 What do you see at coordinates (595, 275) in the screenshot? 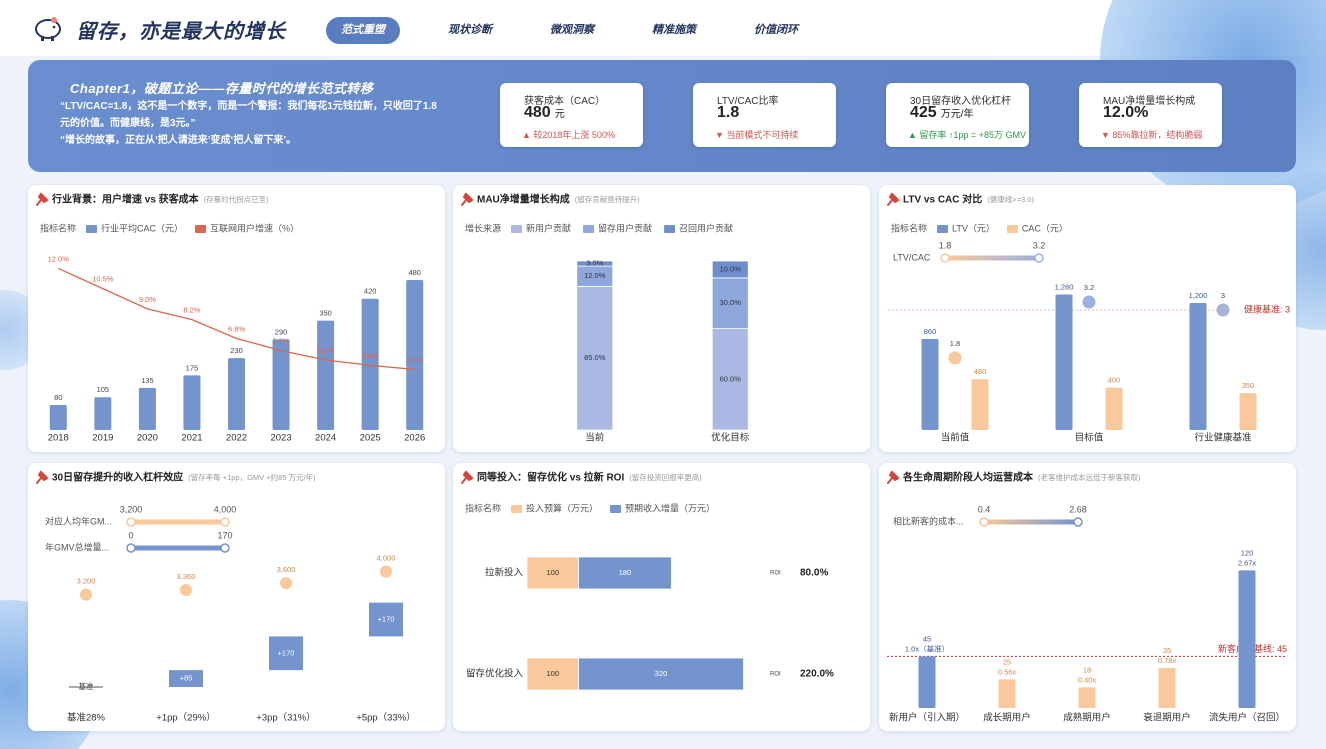
I see `segment-label: 12.0%` at bounding box center [595, 275].